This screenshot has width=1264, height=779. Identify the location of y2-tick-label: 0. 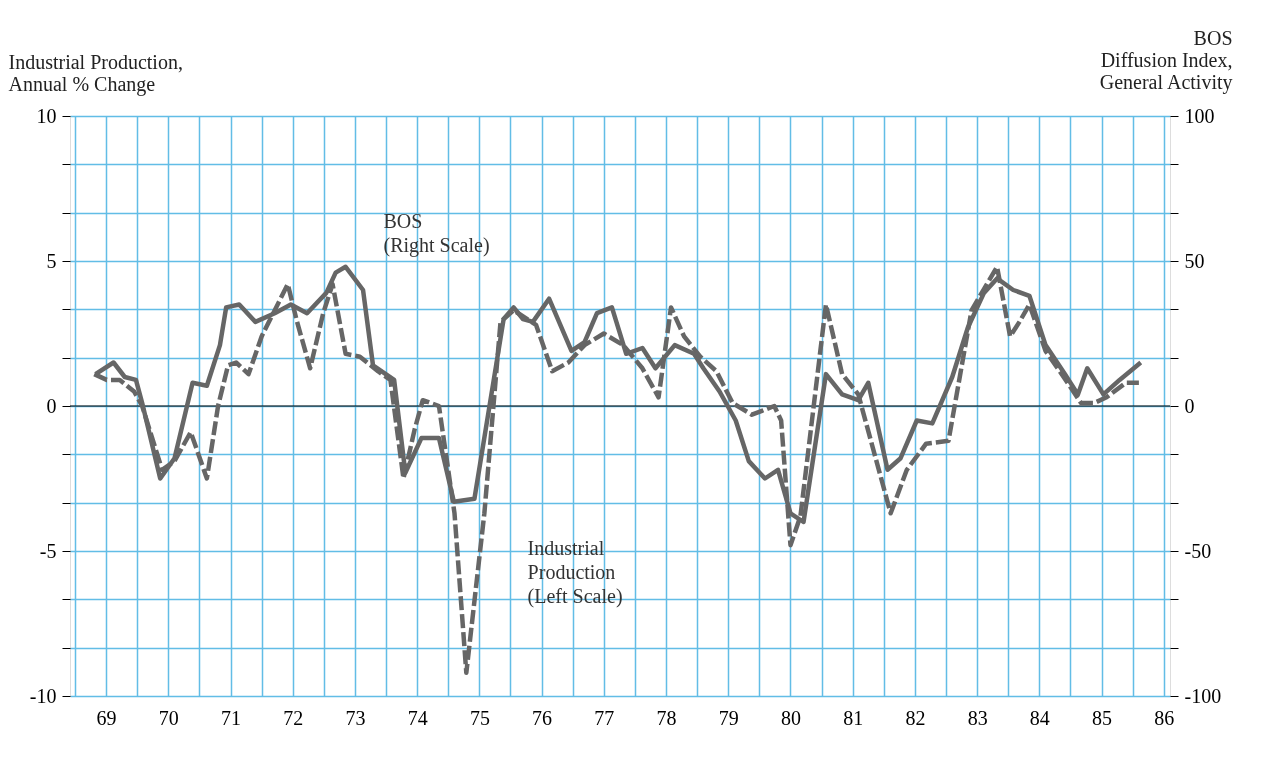
(1189, 405).